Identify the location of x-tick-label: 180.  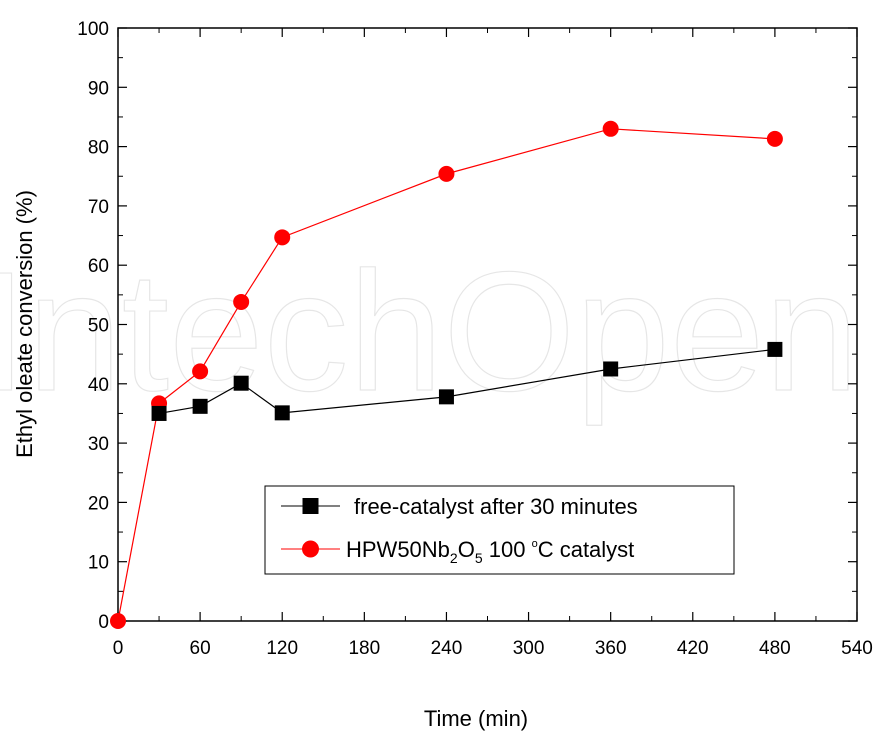
(364, 648).